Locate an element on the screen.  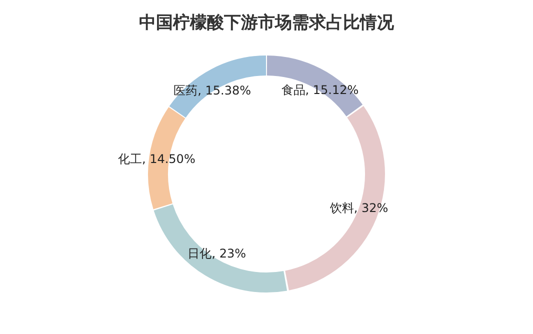
slice-label: 饮料, 32% is located at coordinates (358, 208).